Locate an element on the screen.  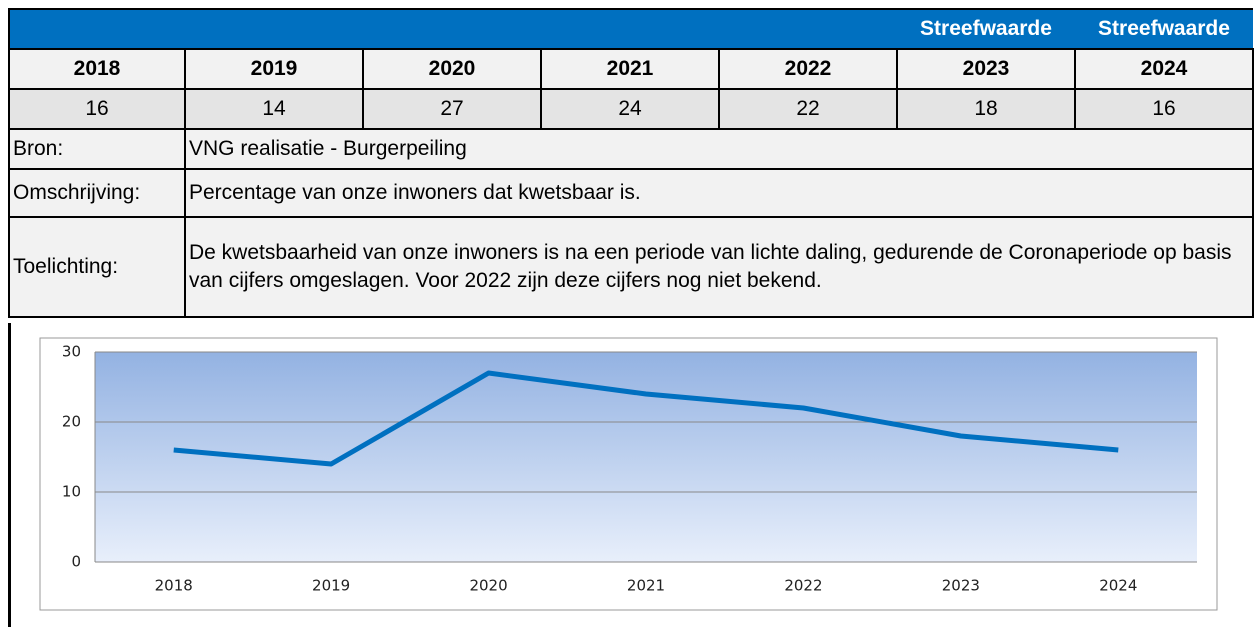
y-tick-label: 0 is located at coordinates (76, 562).